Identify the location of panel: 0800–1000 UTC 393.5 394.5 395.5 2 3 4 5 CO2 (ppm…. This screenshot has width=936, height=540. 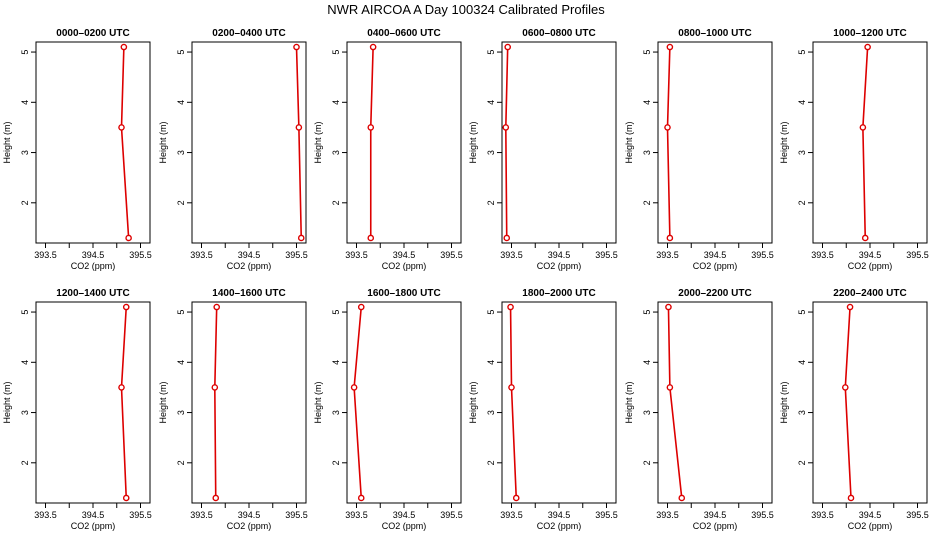
(699, 149).